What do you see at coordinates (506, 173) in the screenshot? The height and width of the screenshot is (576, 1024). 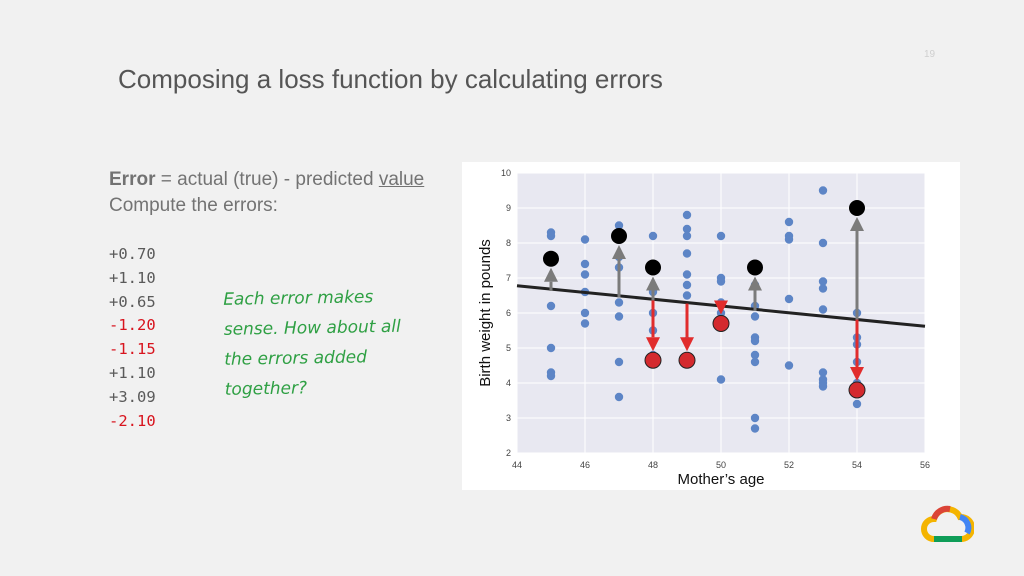 I see `y-tick-label: 10` at bounding box center [506, 173].